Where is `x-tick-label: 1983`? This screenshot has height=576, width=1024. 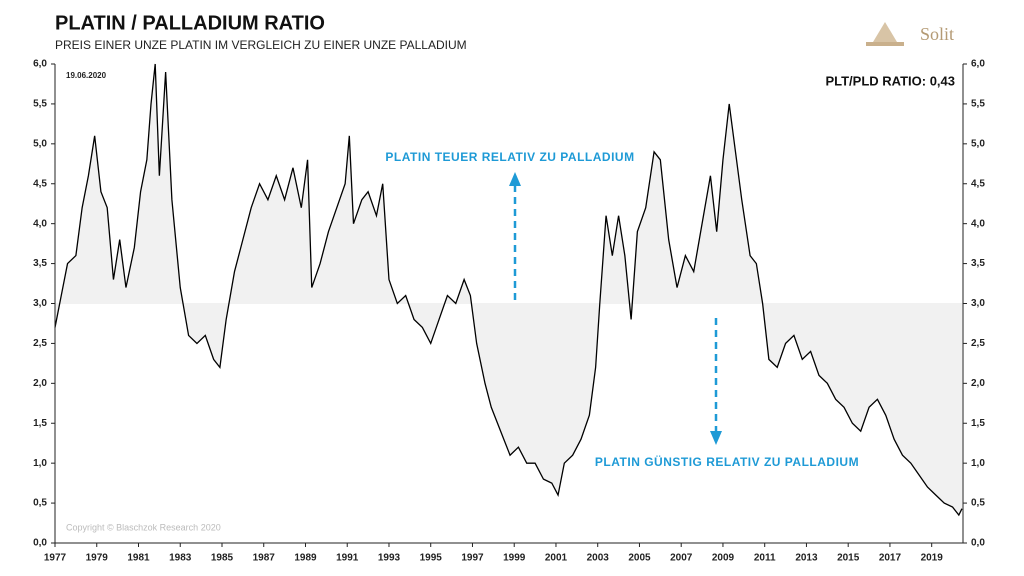 x-tick-label: 1983 is located at coordinates (180, 558).